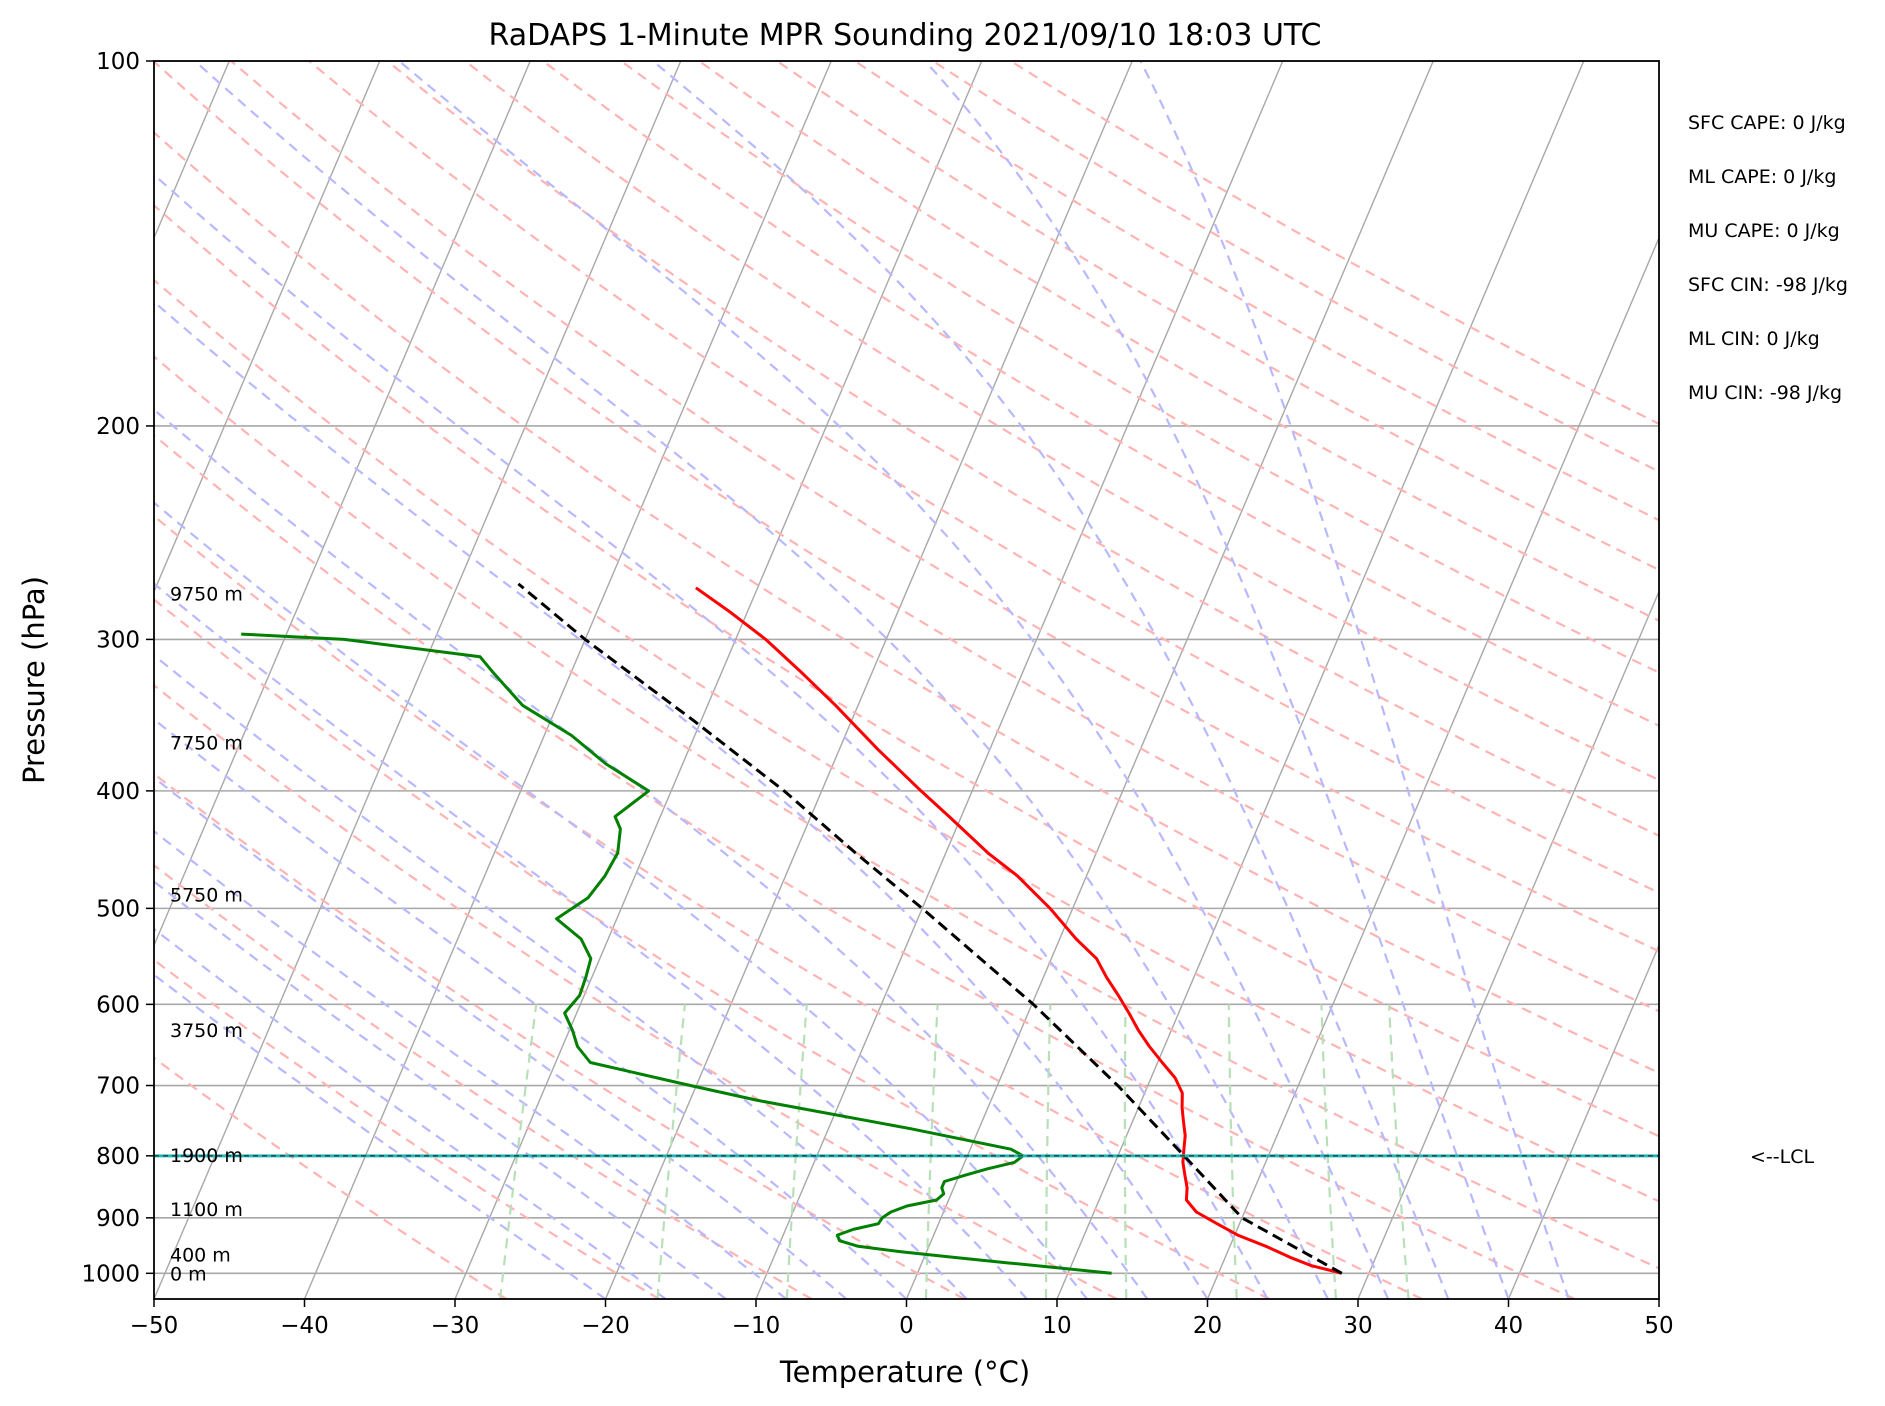 The image size is (1885, 1406). Describe the element at coordinates (118, 792) in the screenshot. I see `y-tick-label: 400` at that location.